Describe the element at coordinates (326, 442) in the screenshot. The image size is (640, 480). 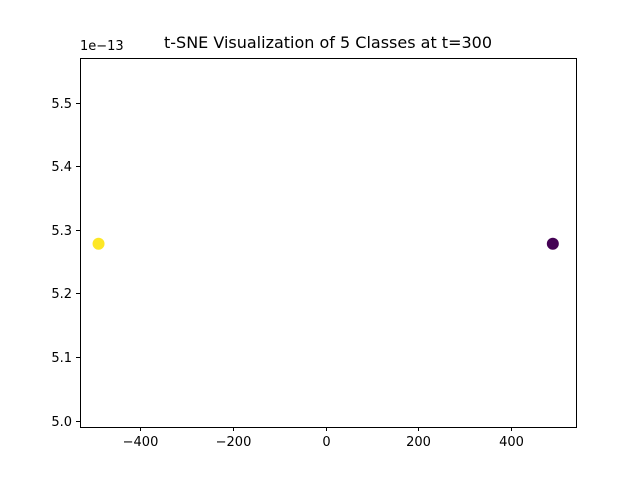
I see `x-tick-label: 0` at that location.